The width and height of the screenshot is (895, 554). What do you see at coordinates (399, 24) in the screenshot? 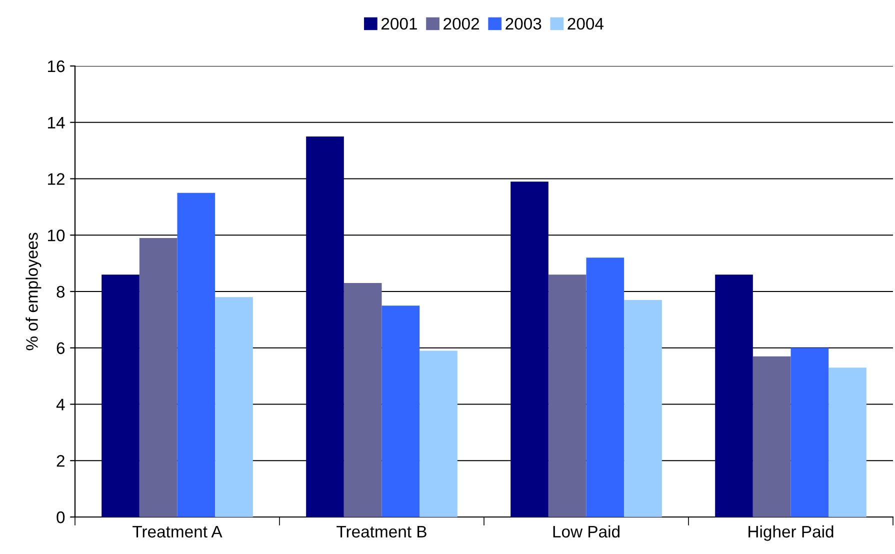
I see `legend-label: 2001` at bounding box center [399, 24].